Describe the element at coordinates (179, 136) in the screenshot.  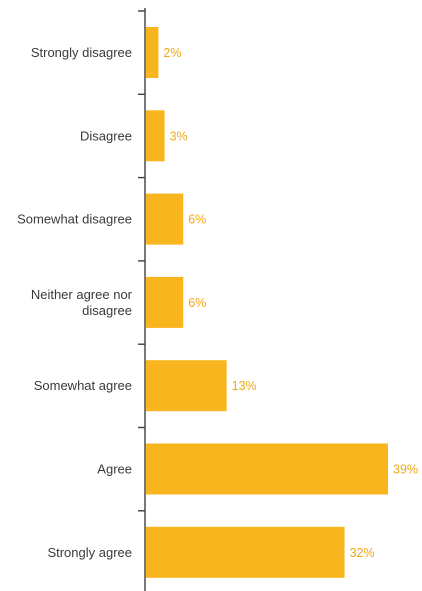
I see `data-label: 3%` at that location.